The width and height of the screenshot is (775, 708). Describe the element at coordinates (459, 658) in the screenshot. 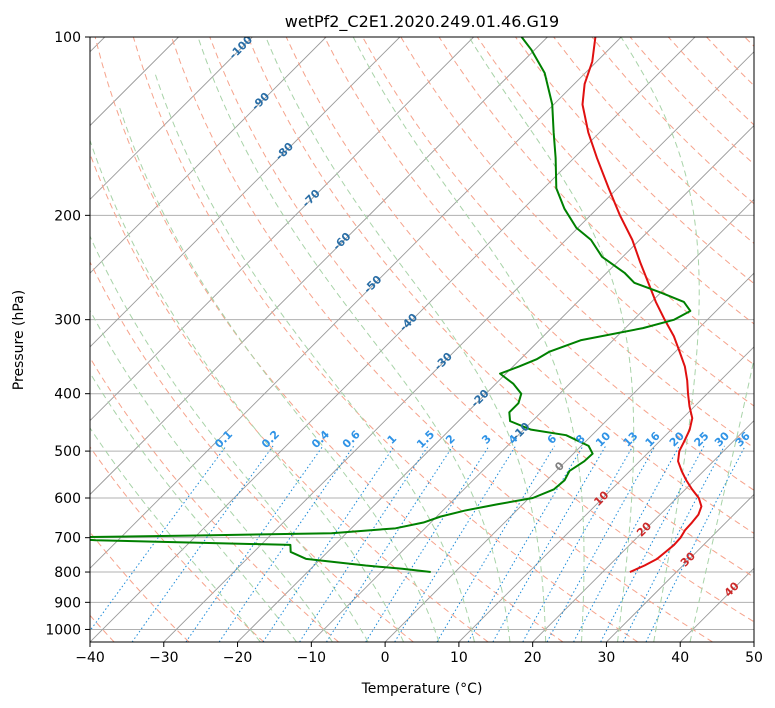

I see `x-tick-label: 10` at that location.